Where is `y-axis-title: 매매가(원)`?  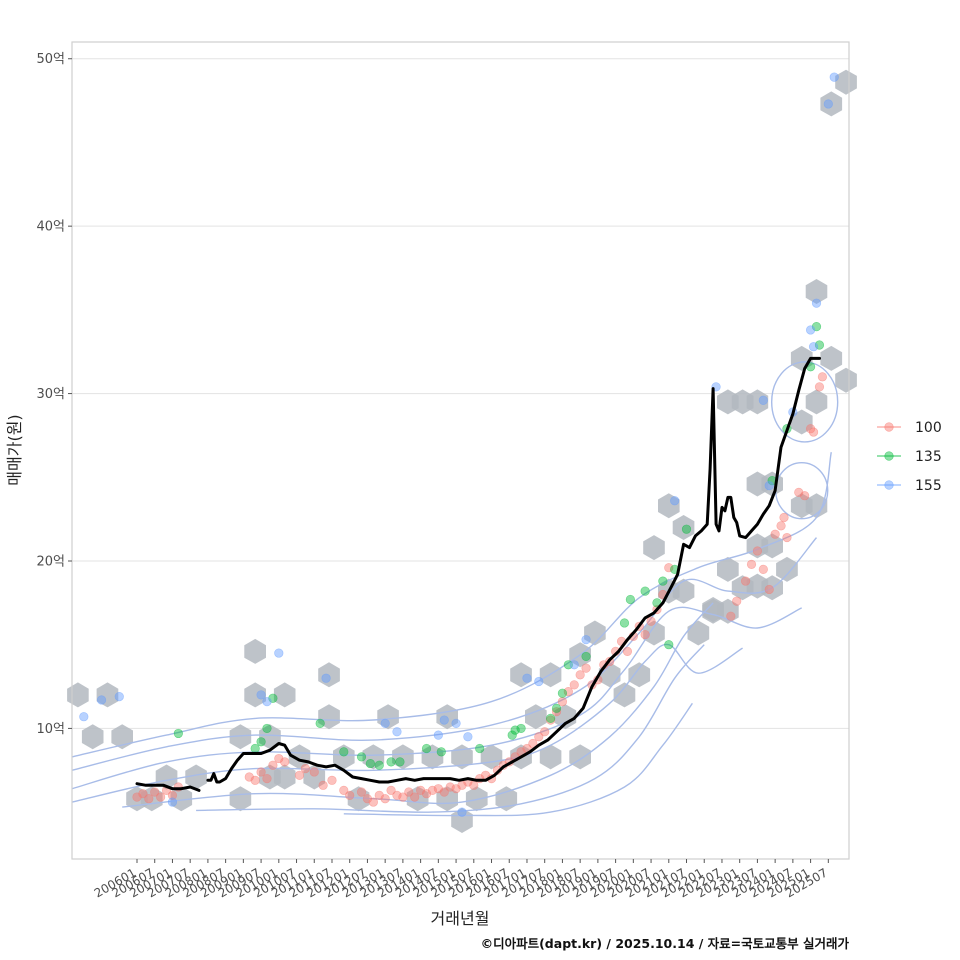 y-axis-title: 매매가(원) is located at coordinates (14, 449).